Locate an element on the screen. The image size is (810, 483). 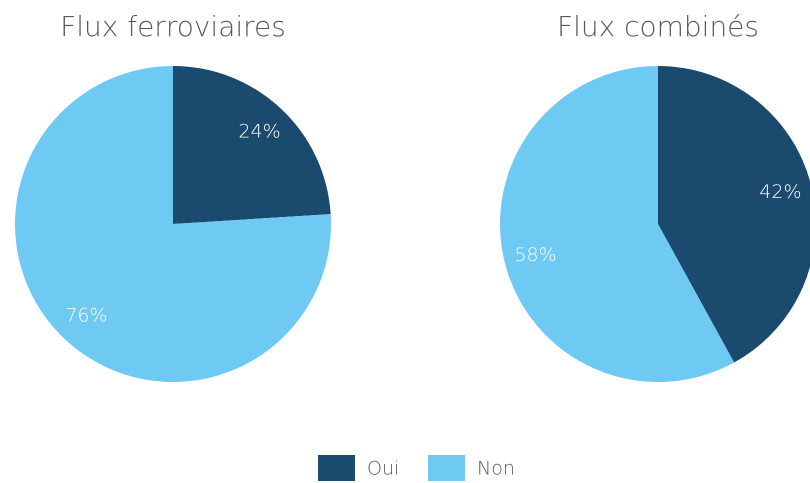
data-label: 76% is located at coordinates (86, 316).